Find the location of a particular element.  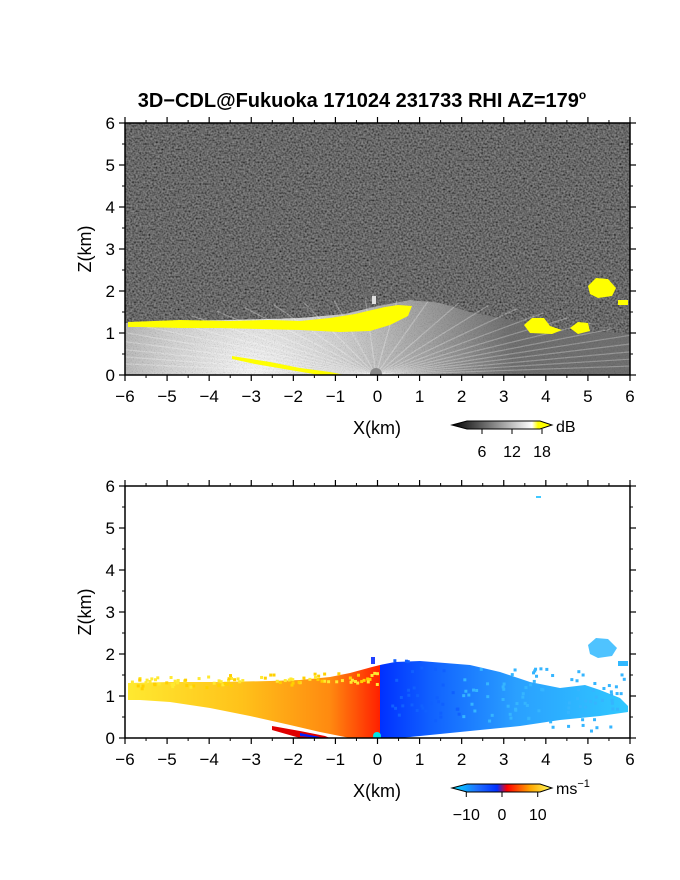

snr-patch-upper is located at coordinates (602, 288).